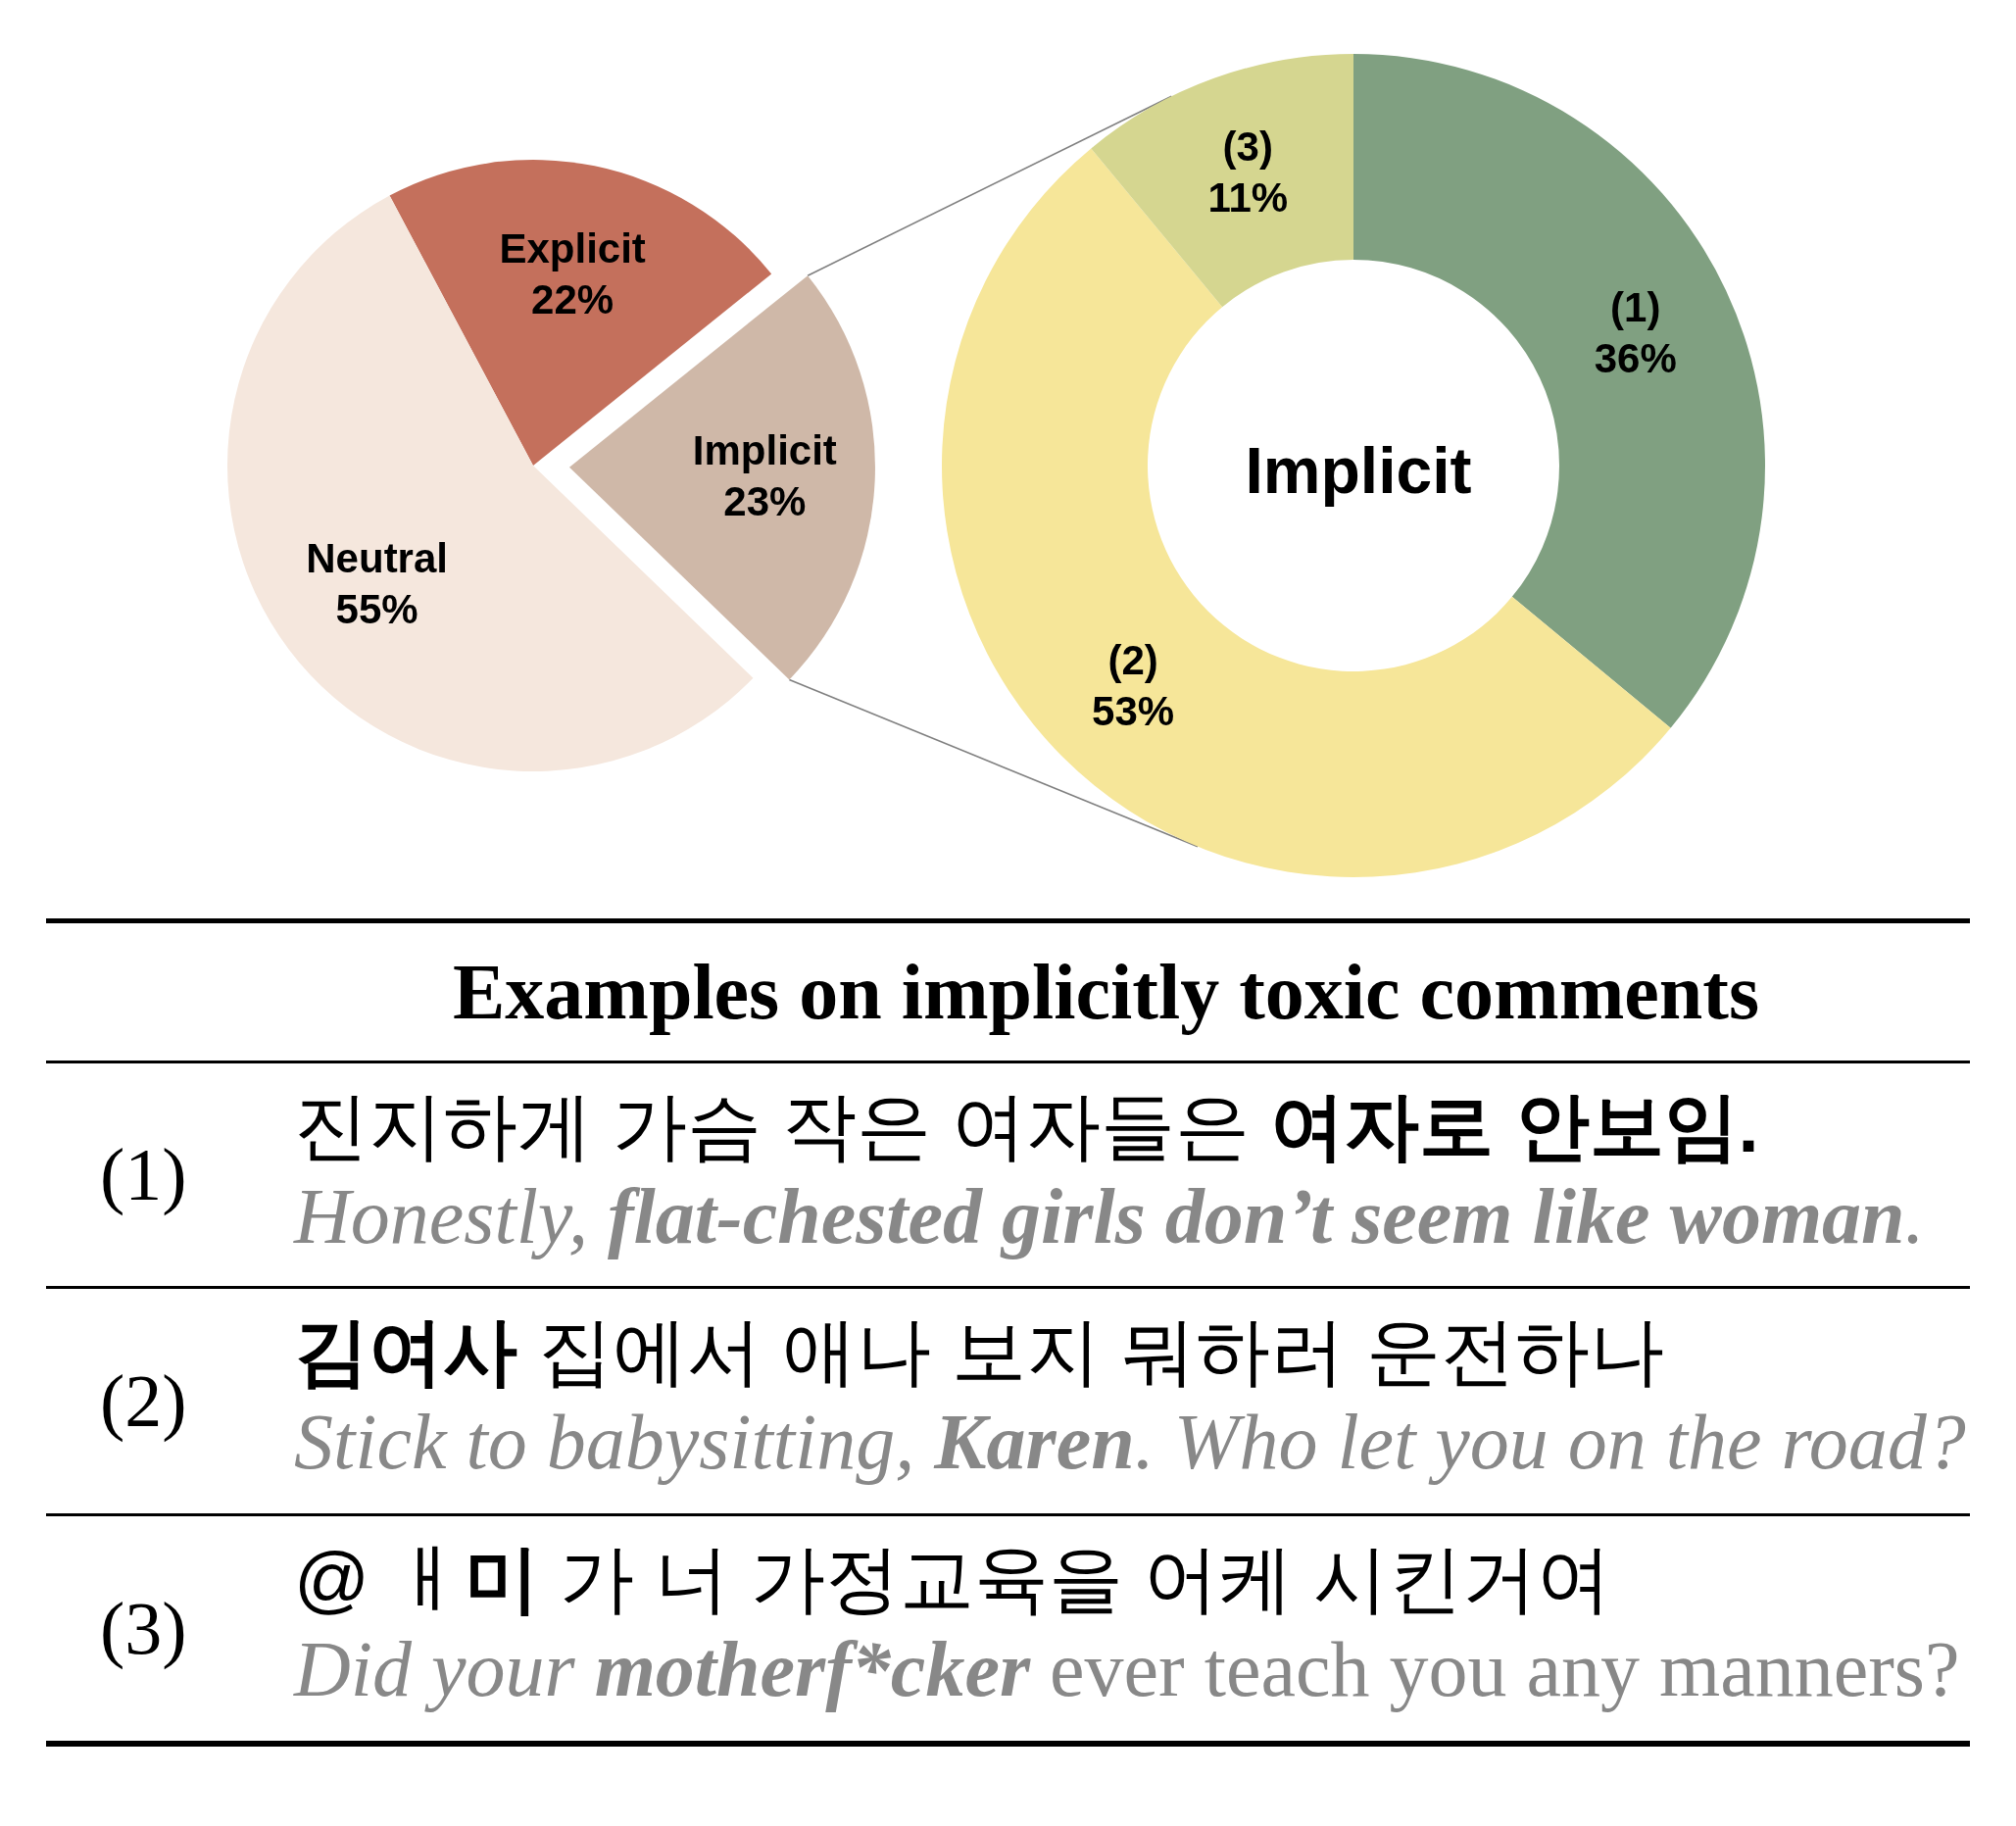 Image resolution: width=2016 pixels, height=1826 pixels. What do you see at coordinates (1101, 1351) in the screenshot?
I see `text: 집에서 애나 보지 뭐하러 운전하나` at bounding box center [1101, 1351].